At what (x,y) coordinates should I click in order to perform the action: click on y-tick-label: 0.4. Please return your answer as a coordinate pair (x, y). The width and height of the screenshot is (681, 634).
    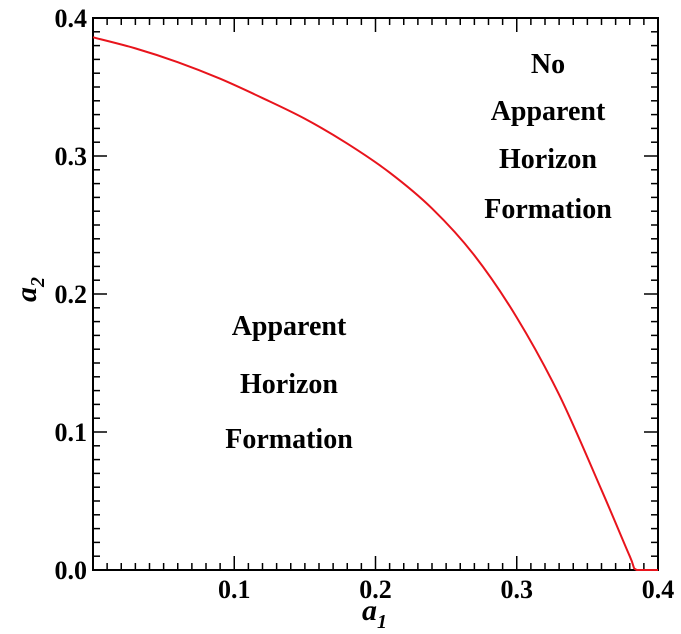
    Looking at the image, I should click on (71, 18).